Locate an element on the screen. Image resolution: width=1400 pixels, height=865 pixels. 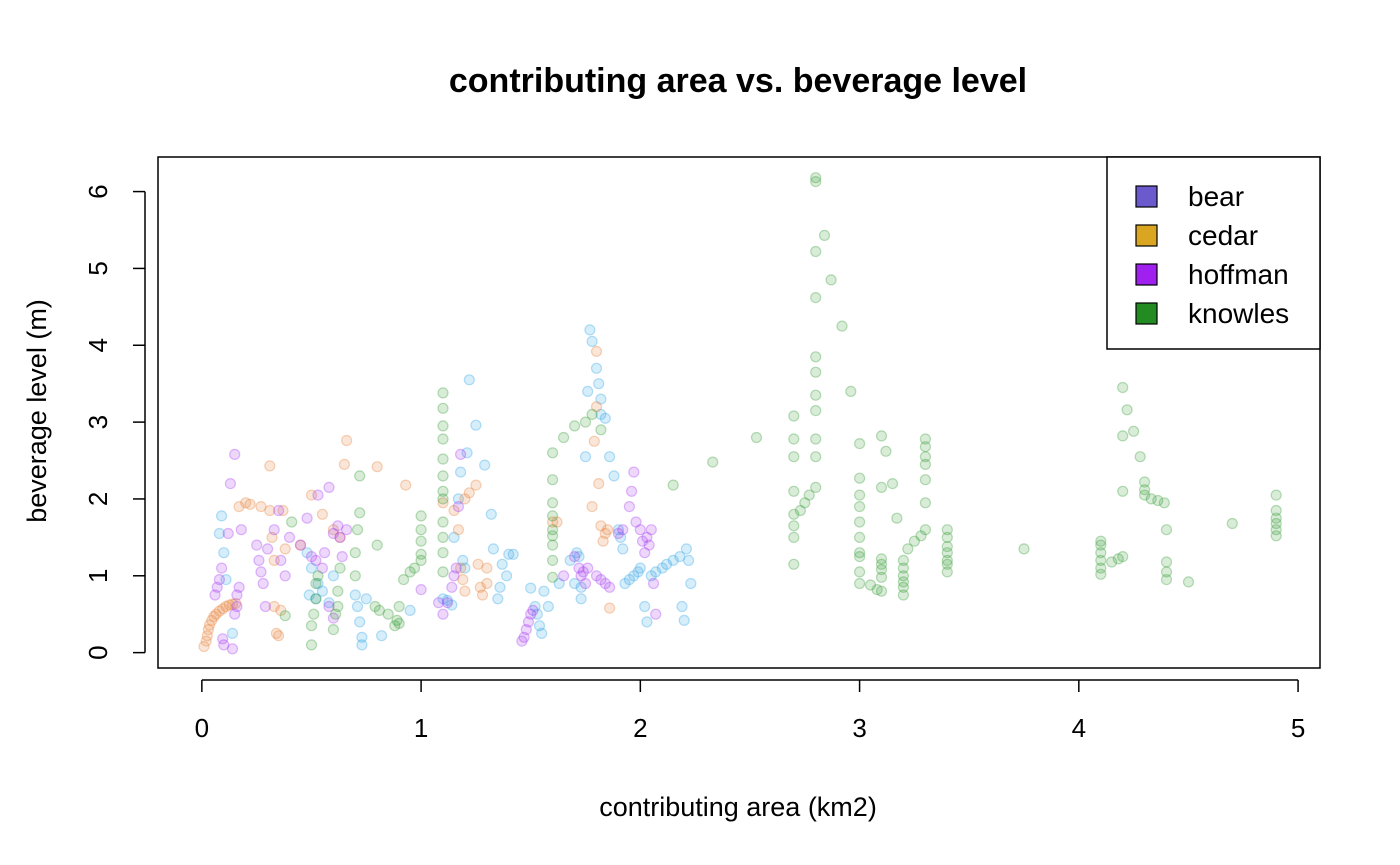
legend-item-knowles: knowles is located at coordinates (1212, 313).